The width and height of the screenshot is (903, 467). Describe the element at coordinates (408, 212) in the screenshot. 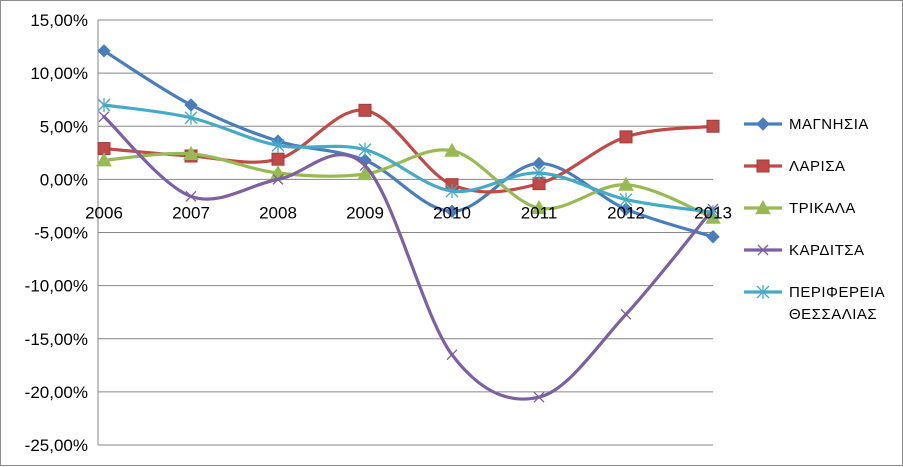

I see `x-tick-labels: 2006 2007 2008 2009 2010 2011 2012 2013` at that location.